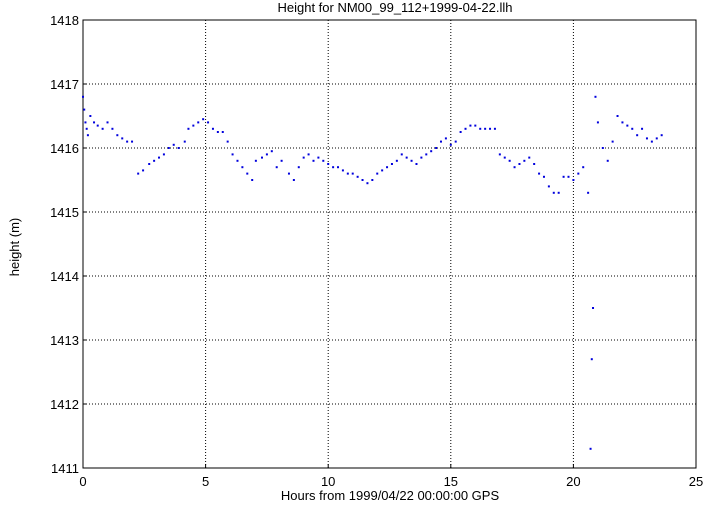  What do you see at coordinates (64, 340) in the screenshot?
I see `y-tick-label: 1413` at bounding box center [64, 340].